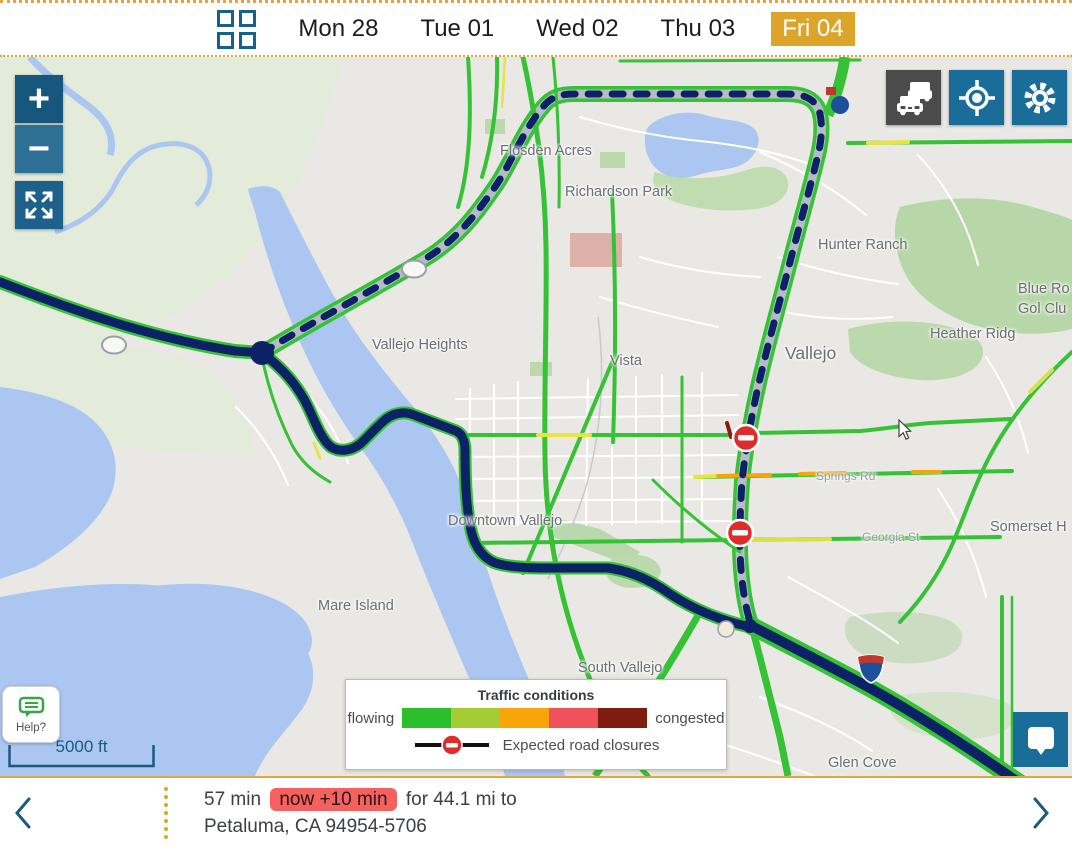 This screenshot has height=848, width=1072. Describe the element at coordinates (905, 429) in the screenshot. I see `mouse-cursor` at that location.